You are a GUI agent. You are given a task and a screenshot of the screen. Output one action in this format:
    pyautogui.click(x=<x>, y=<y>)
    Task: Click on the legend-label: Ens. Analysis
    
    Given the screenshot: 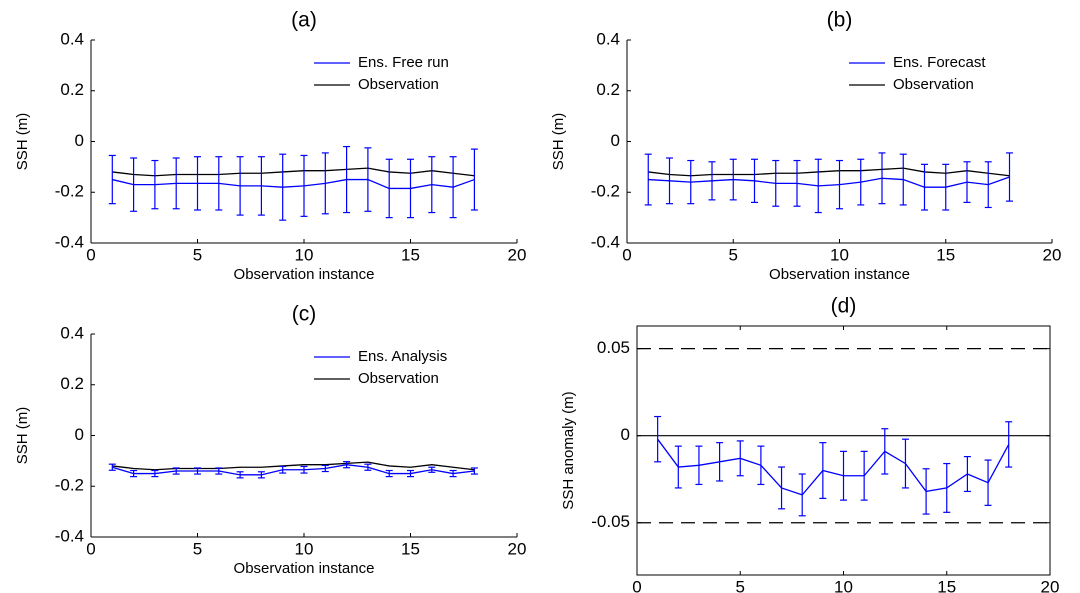 What is the action you would take?
    pyautogui.click(x=402, y=356)
    